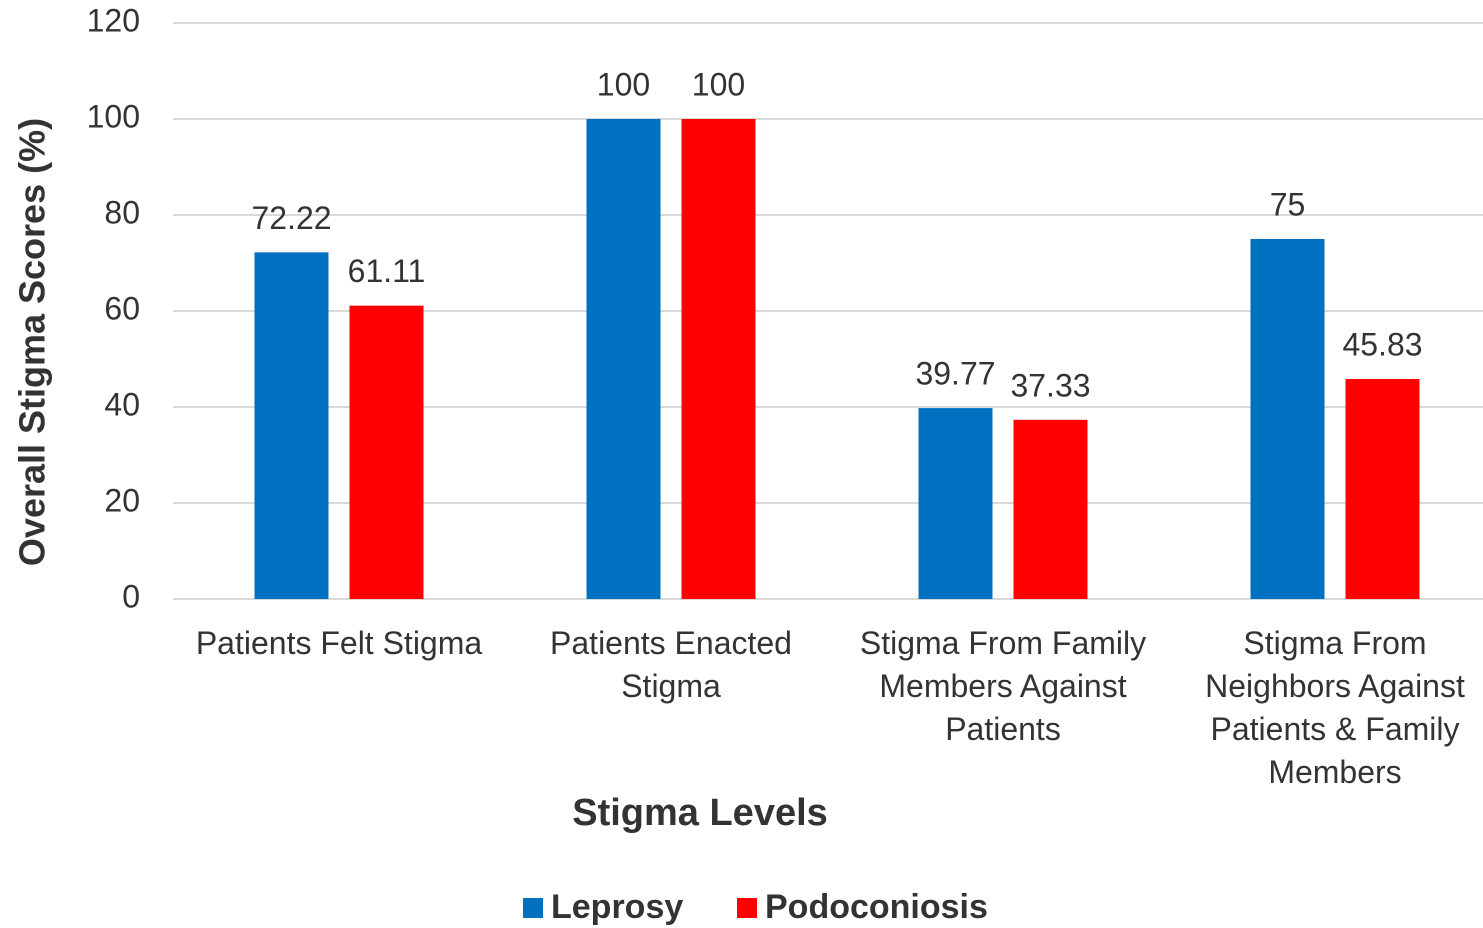 The height and width of the screenshot is (928, 1483). I want to click on legend-item: Podoconiosis, so click(862, 907).